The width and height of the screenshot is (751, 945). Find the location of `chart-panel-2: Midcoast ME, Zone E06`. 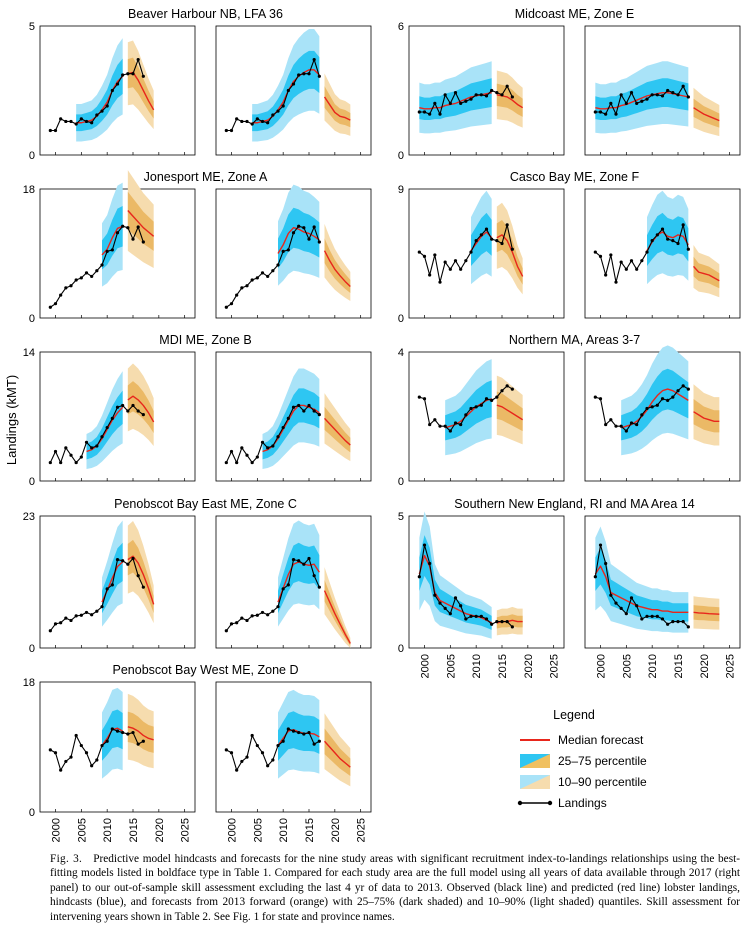

chart-panel-2: Midcoast ME, Zone E06 is located at coordinates (569, 84).